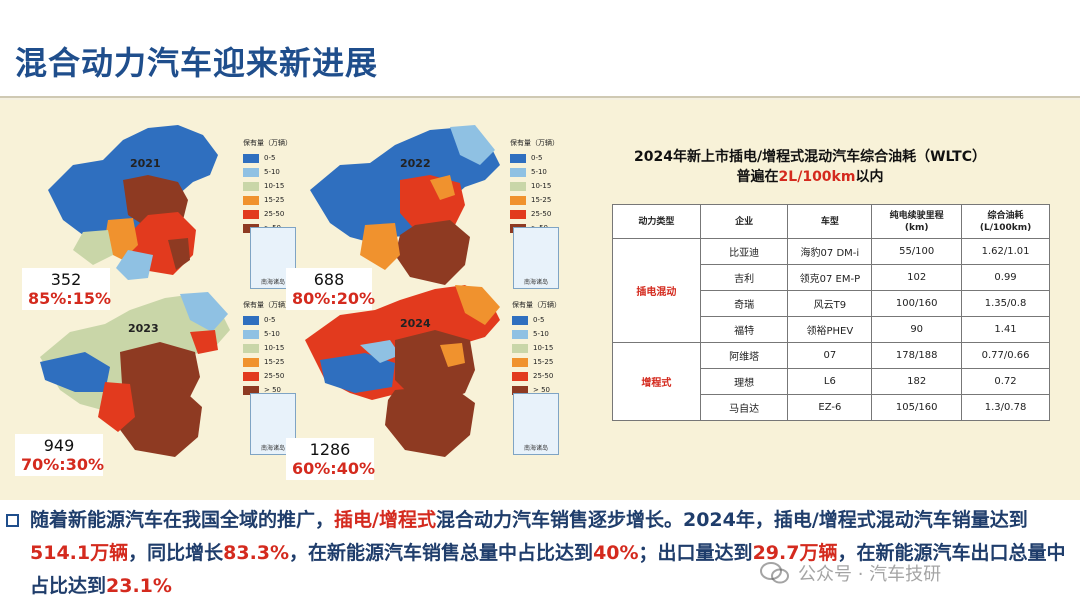 Image resolution: width=1080 pixels, height=613 pixels. Describe the element at coordinates (59, 445) in the screenshot. I see `stat-count: 949` at that location.